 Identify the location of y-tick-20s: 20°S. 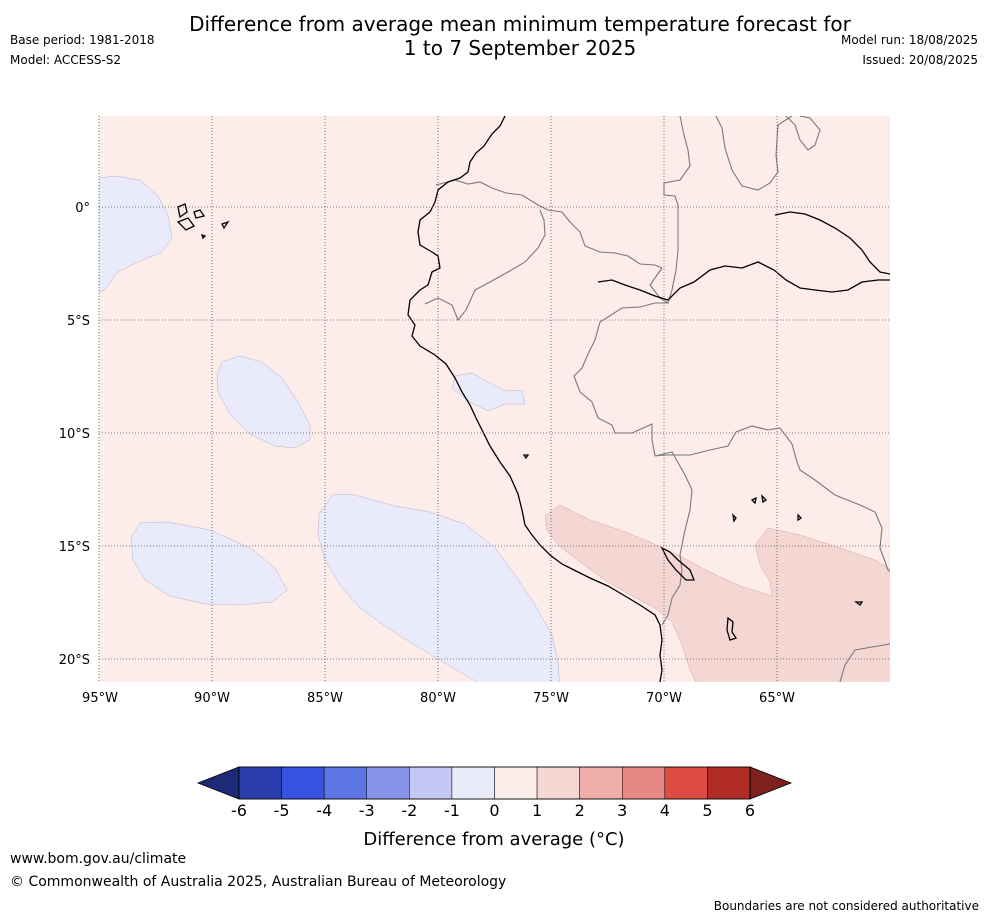
(74, 660).